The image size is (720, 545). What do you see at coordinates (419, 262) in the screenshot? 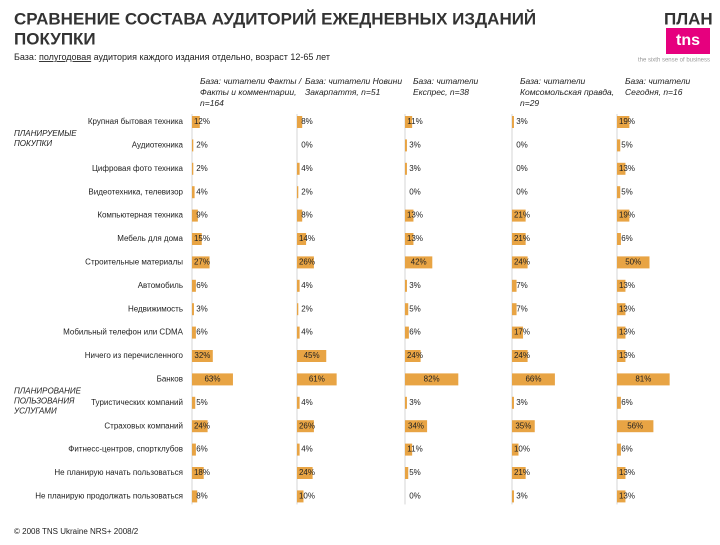
I see `value-label: 42%` at bounding box center [419, 262].